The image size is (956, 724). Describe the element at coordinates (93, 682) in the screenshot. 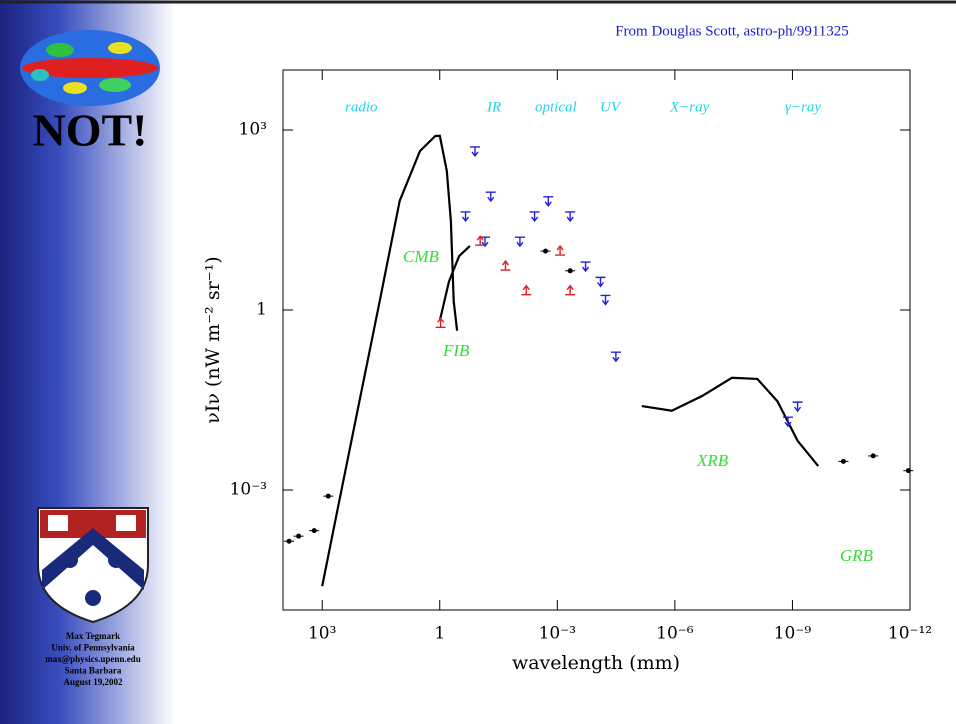

I see `credit-line: August 19,2002` at that location.